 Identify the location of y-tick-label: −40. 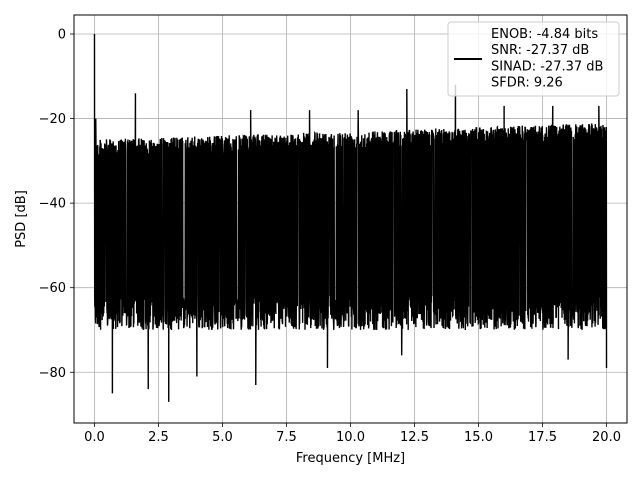
(52, 204).